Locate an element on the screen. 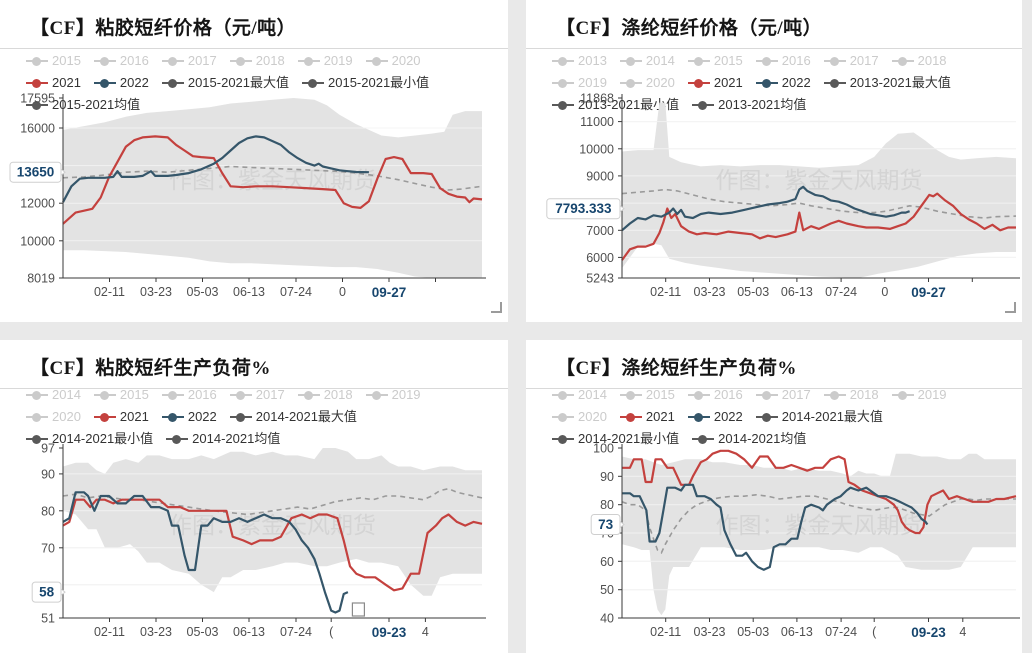  svg-text: 13650 is located at coordinates (36, 172).